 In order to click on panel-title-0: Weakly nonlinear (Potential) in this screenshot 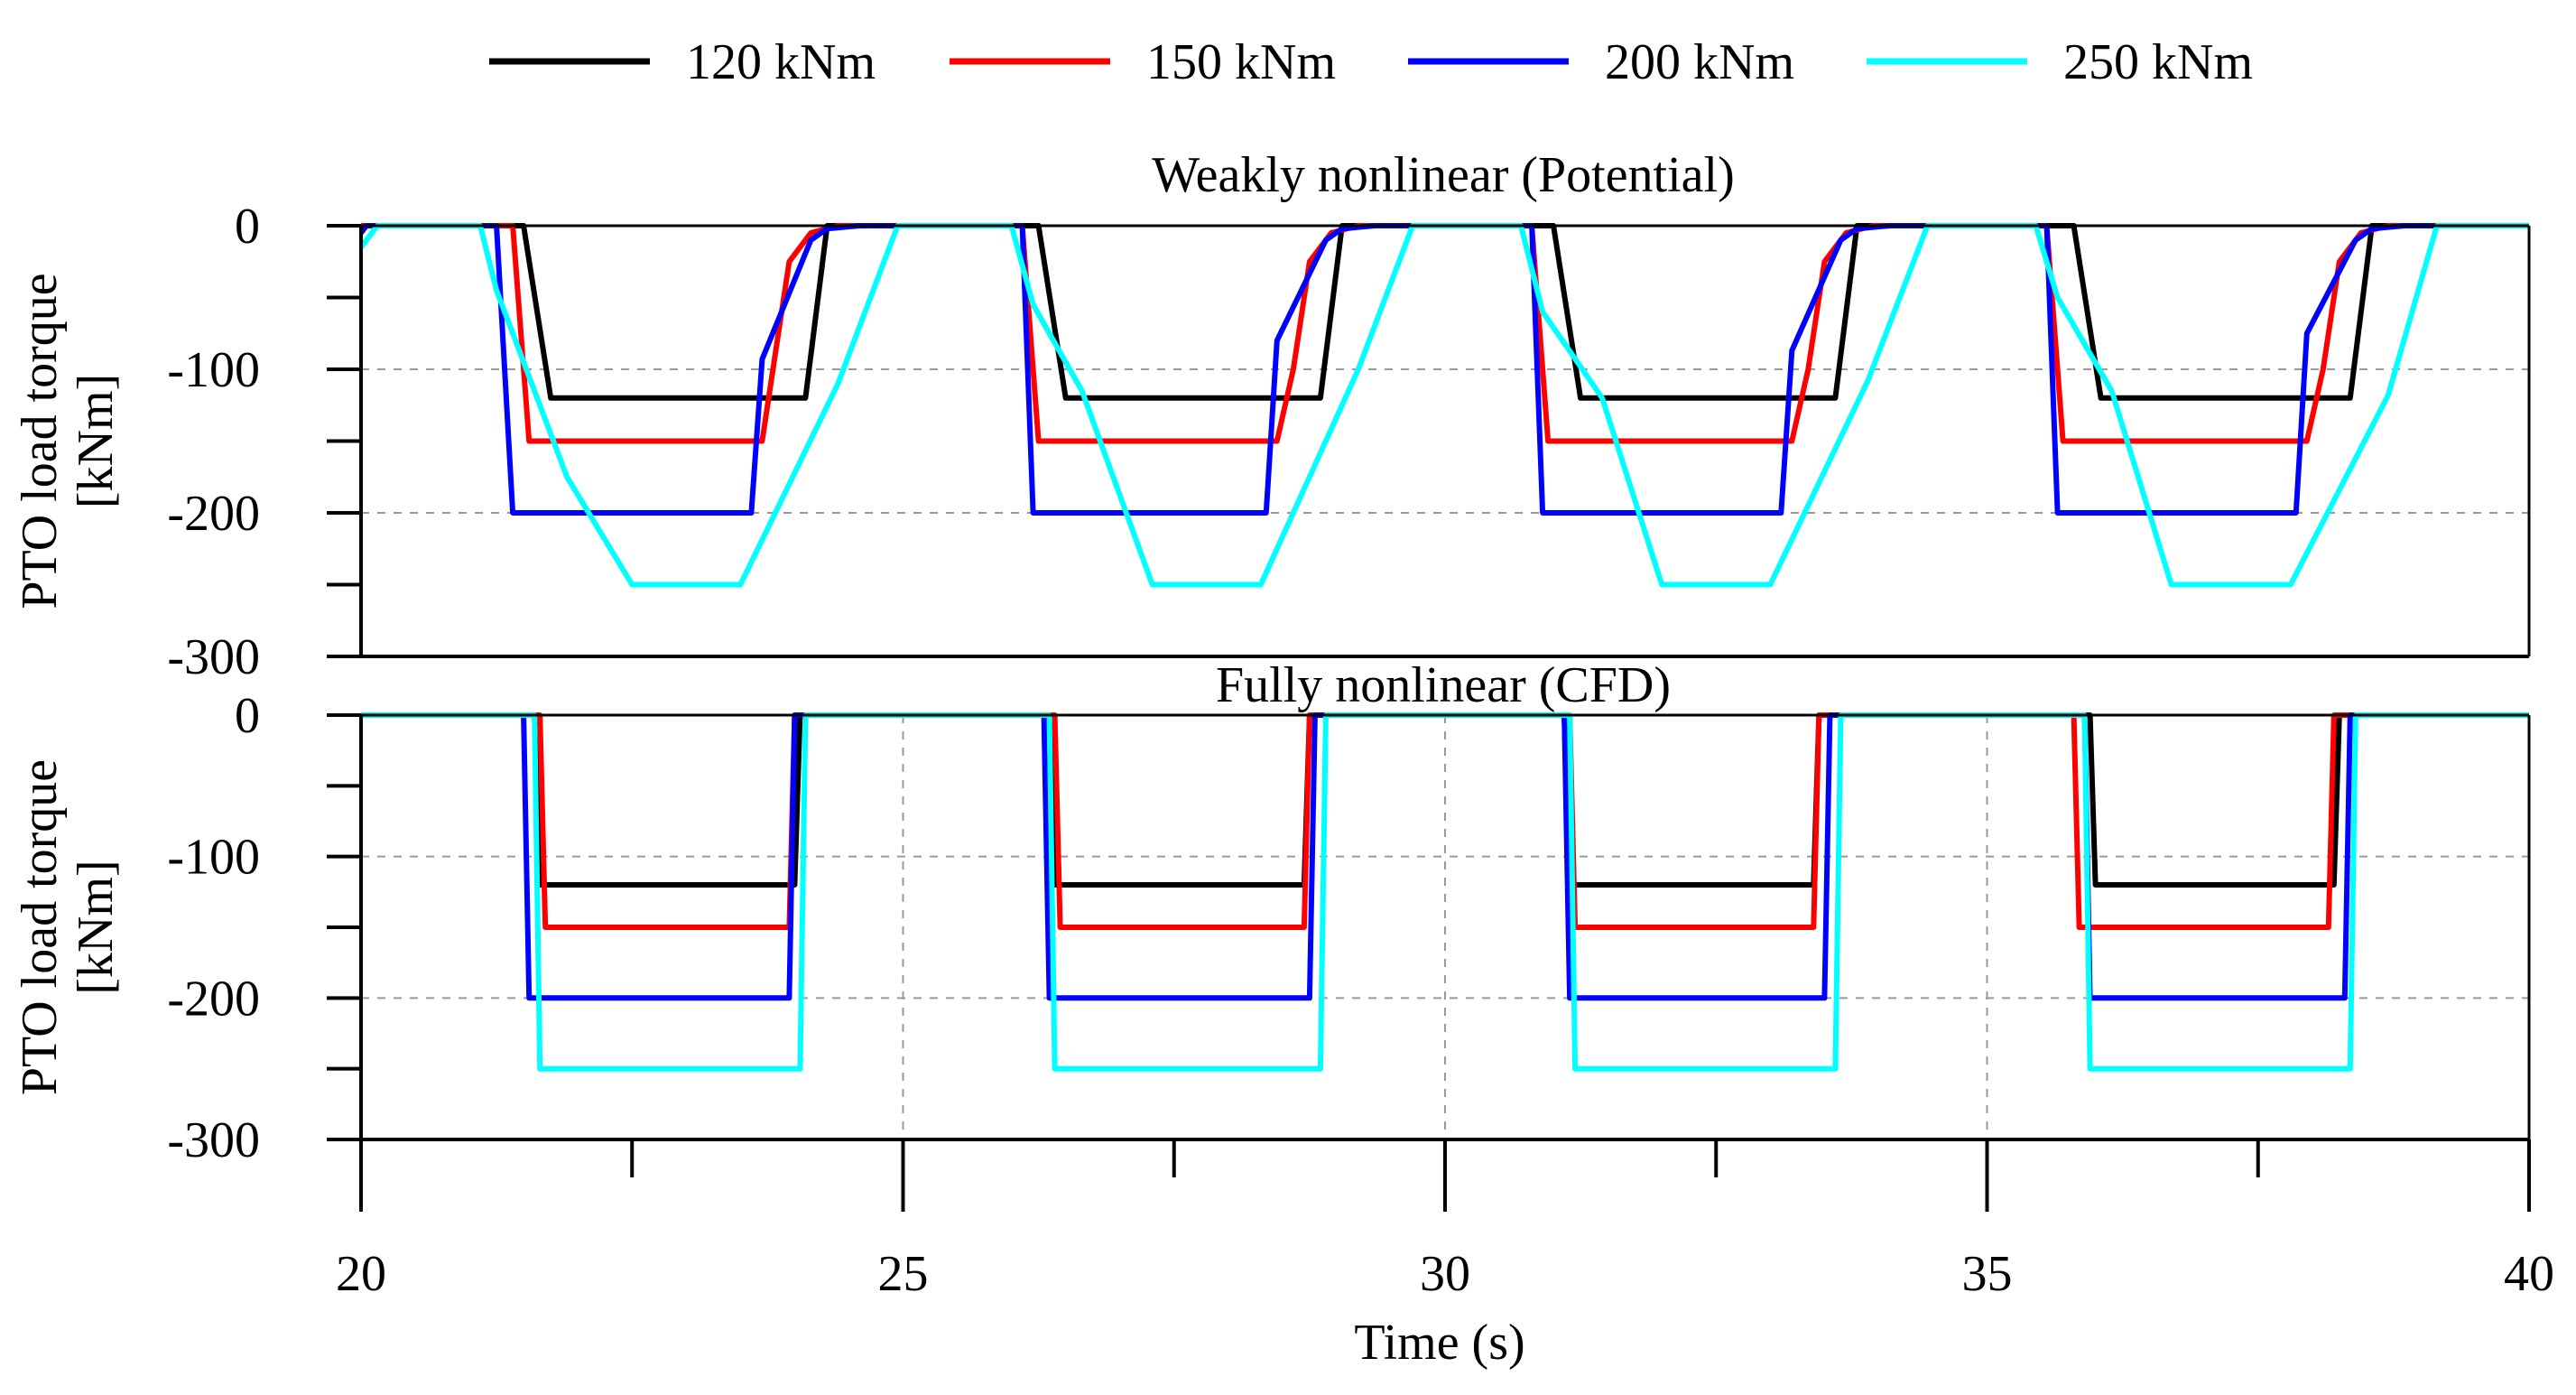, I will do `click(1443, 175)`.